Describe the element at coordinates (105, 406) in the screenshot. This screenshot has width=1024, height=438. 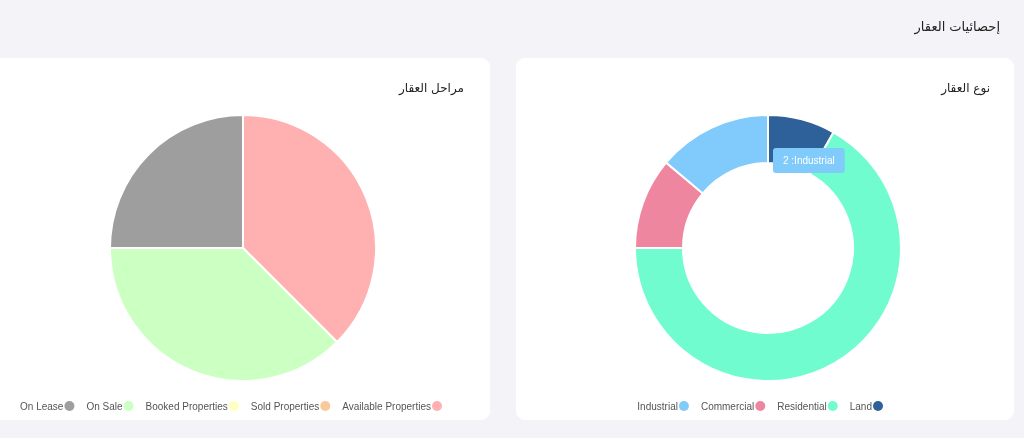
I see `legend-label: On Sale` at that location.